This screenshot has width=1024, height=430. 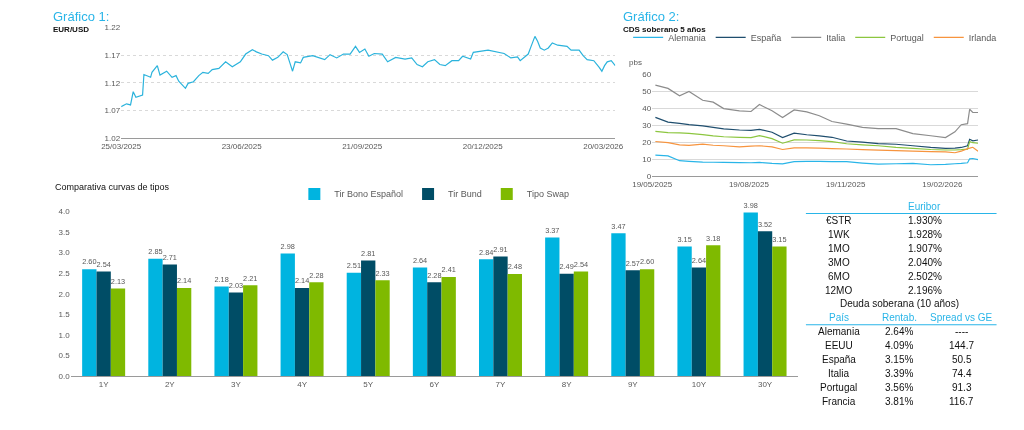 I want to click on data-label: 2.91, so click(x=500, y=249).